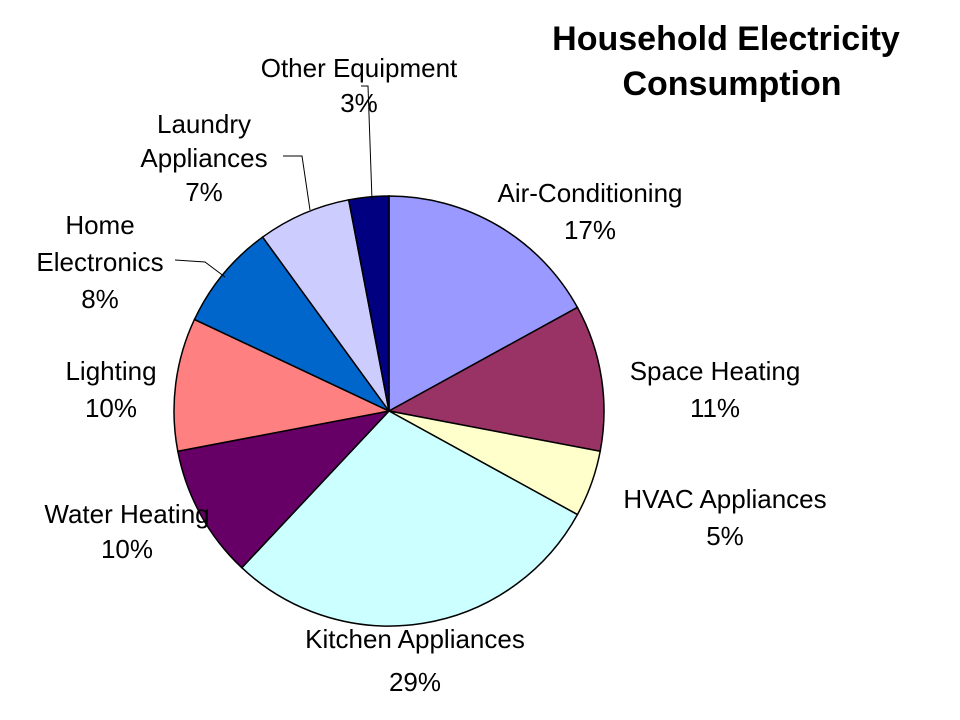  I want to click on slice-label-laundry-appliances: Laundry Appliances 7%, so click(203, 158).